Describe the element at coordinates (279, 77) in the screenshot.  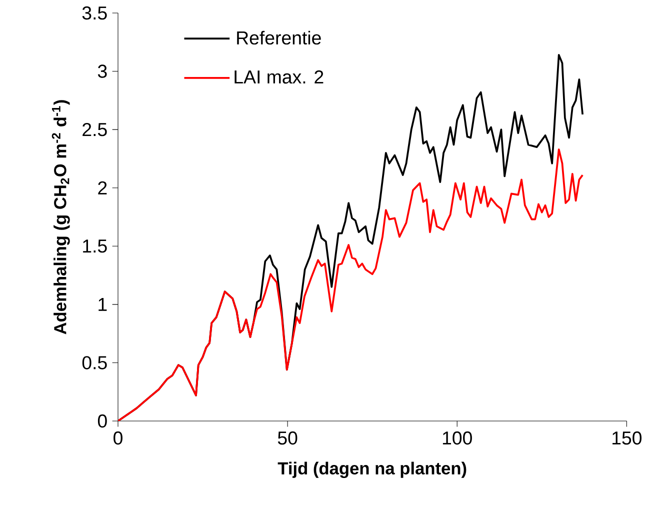
I see `legend-label: LAI max. 2` at that location.